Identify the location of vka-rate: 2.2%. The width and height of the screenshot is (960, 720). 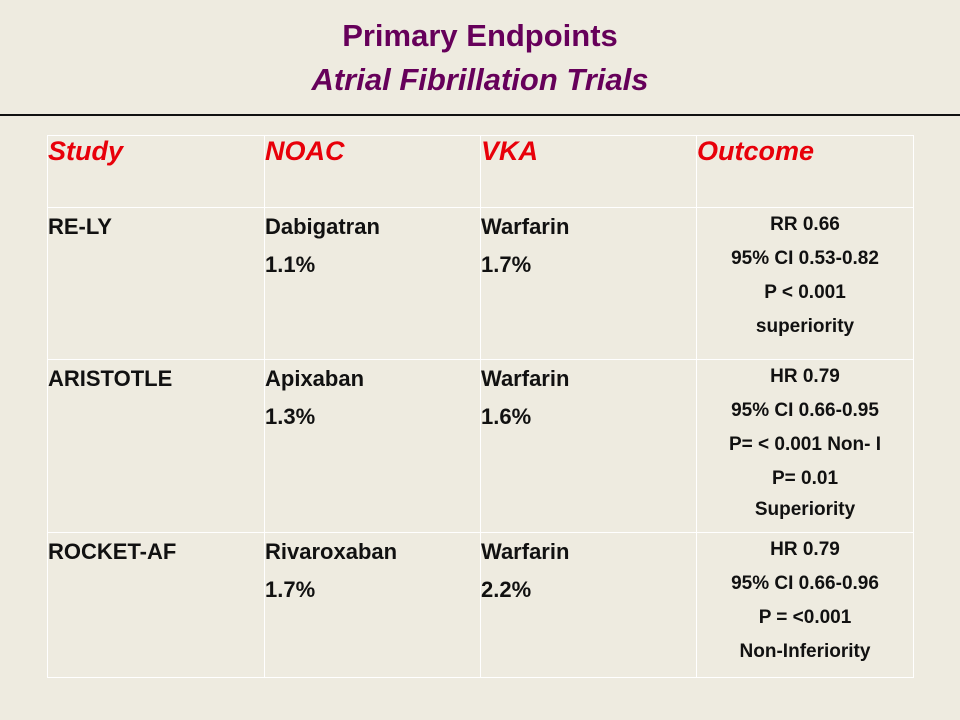
(506, 589).